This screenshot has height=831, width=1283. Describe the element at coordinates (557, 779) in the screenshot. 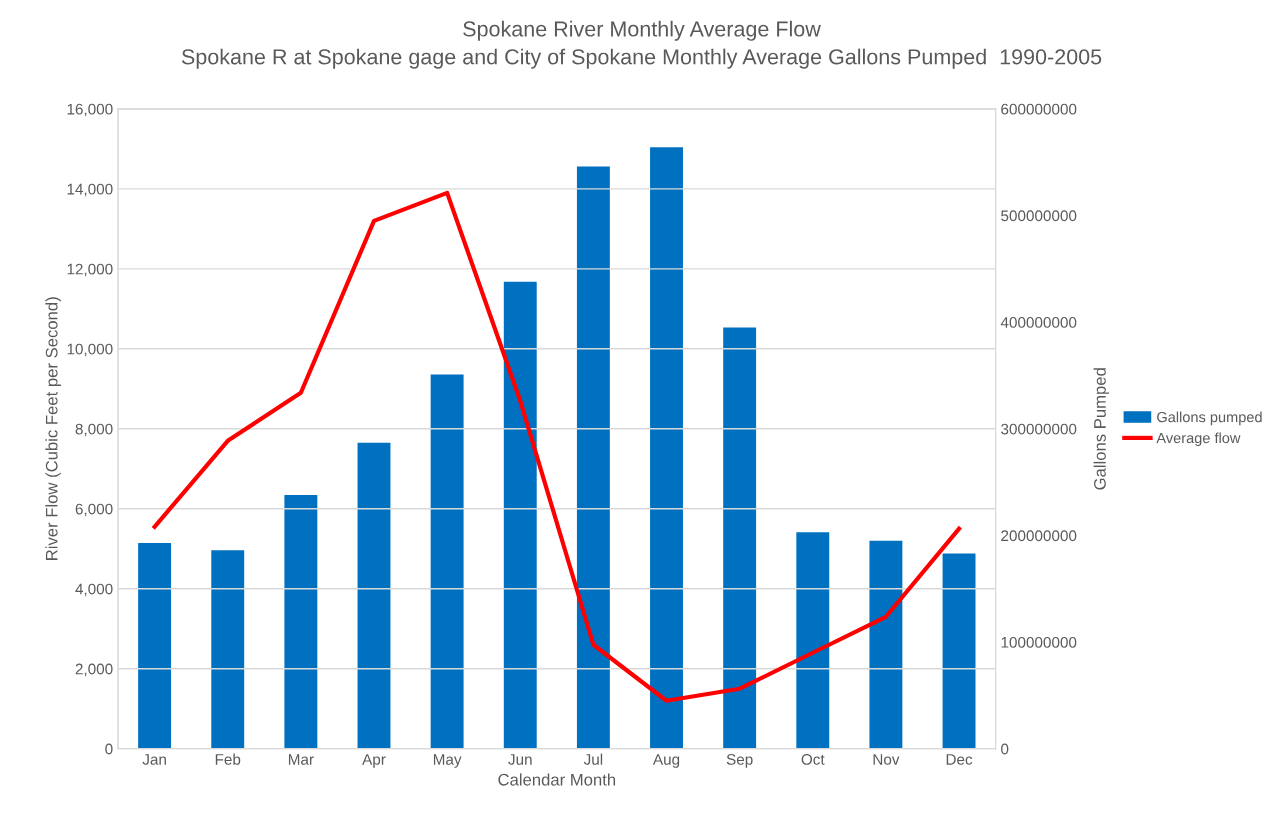

I see `x-axis-title: Calendar Month` at that location.